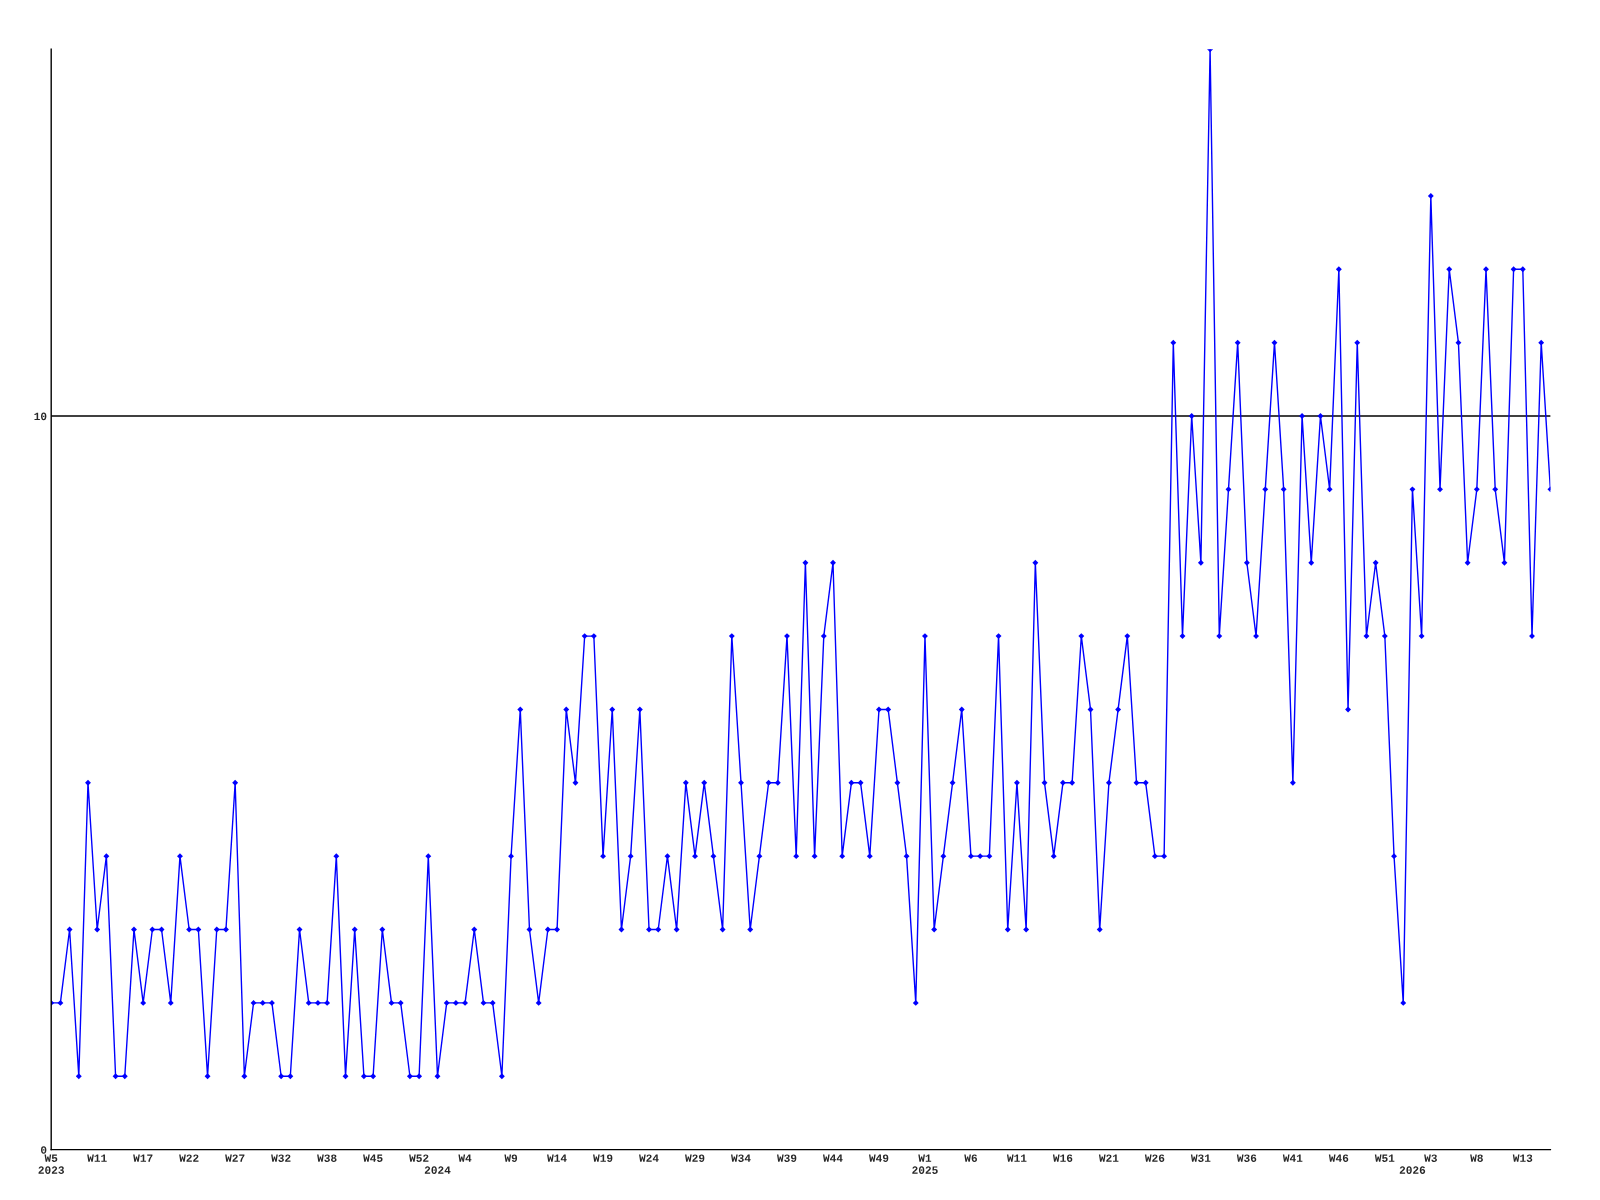 This screenshot has height=1200, width=1600. Describe the element at coordinates (832, 1158) in the screenshot. I see `x-tick-label: W44` at that location.